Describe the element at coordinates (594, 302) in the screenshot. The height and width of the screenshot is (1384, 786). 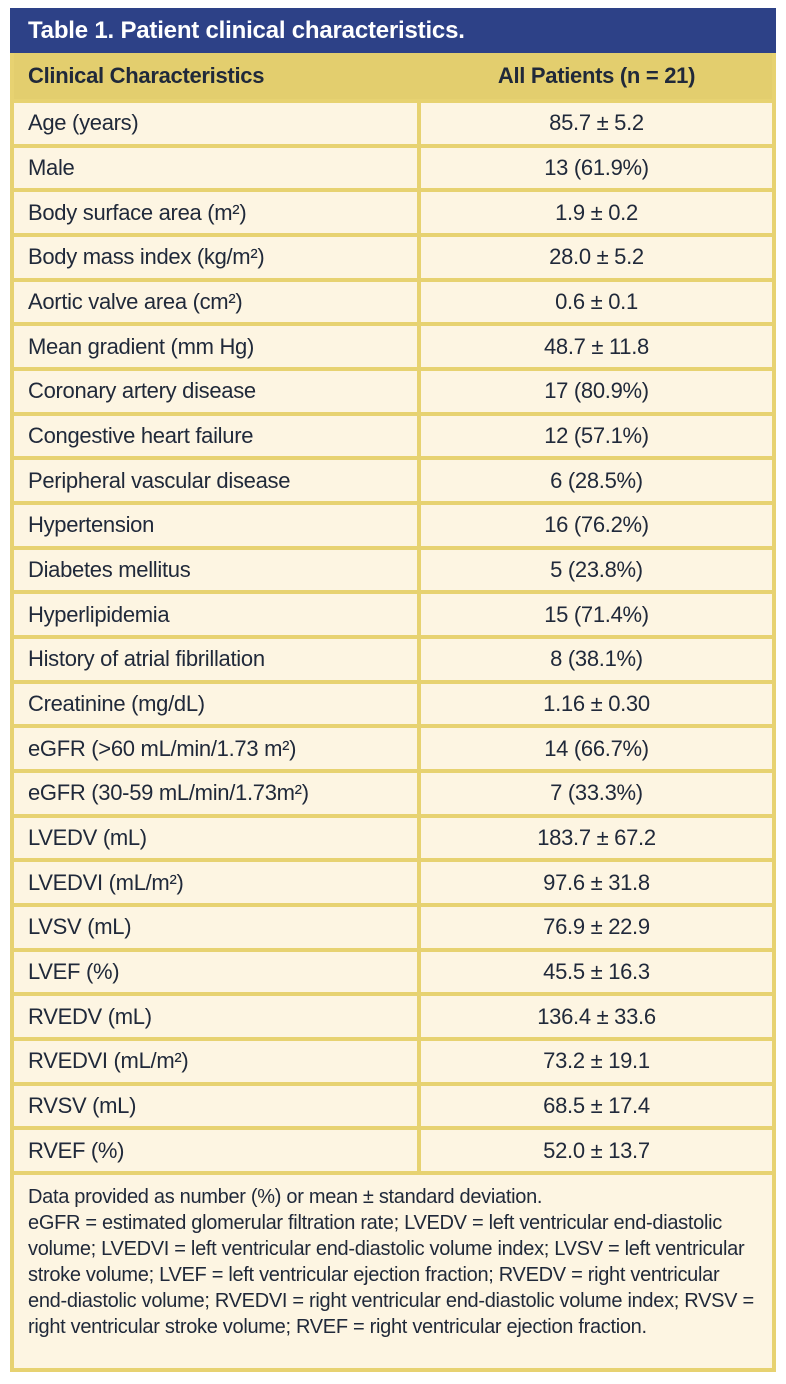
I see `row-value: 0.6 ± 0.1` at that location.